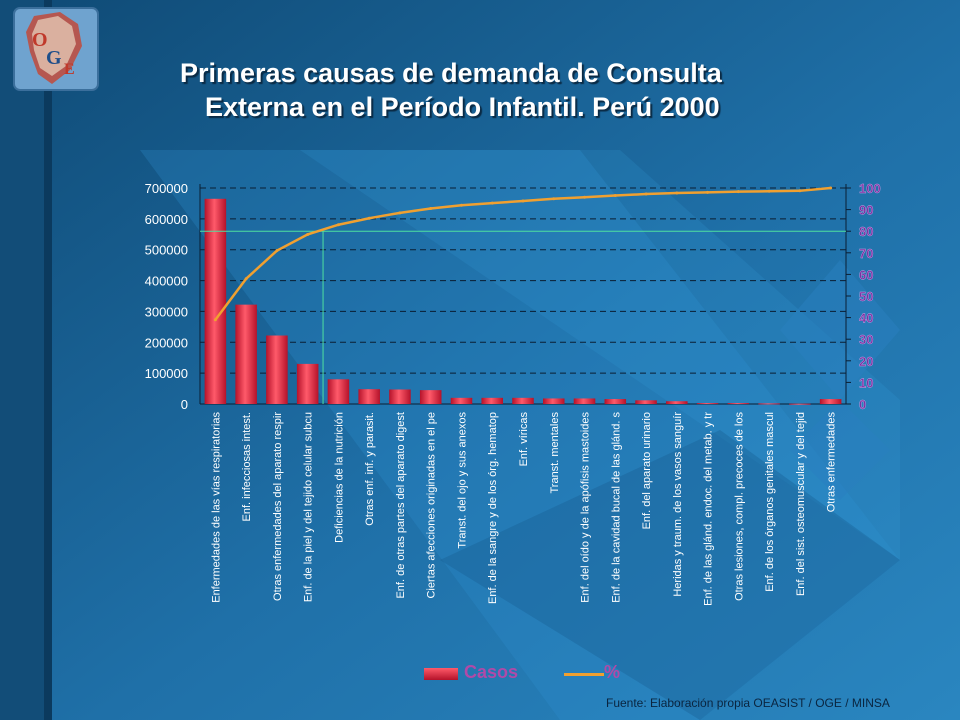 This screenshot has width=960, height=720. What do you see at coordinates (491, 672) in the screenshot?
I see `legend-label-casos: Casos` at bounding box center [491, 672].